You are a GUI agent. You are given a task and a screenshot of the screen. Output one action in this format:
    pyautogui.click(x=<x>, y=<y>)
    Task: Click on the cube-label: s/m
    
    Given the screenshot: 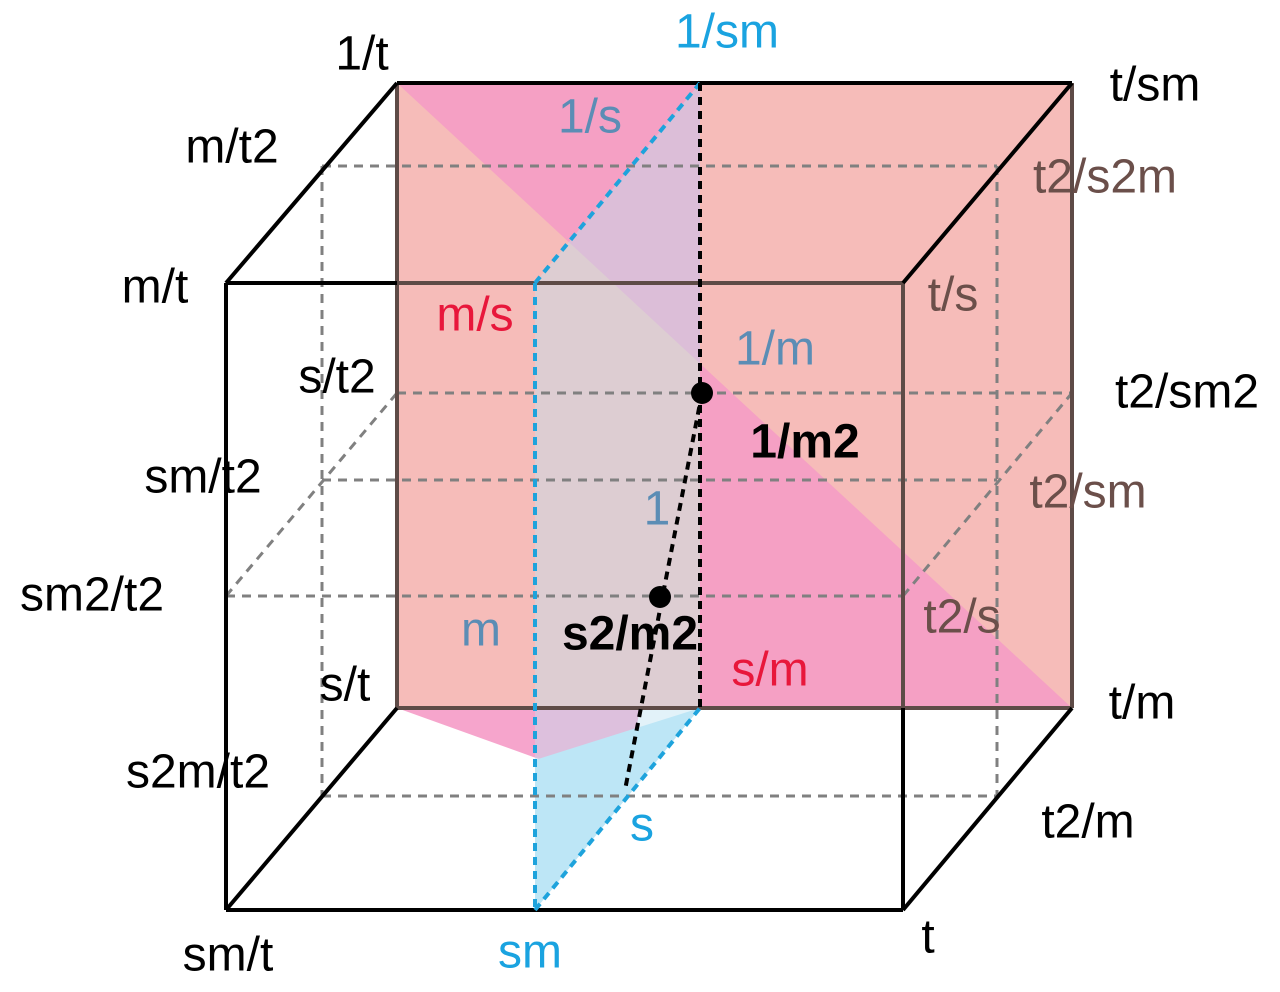 What is the action you would take?
    pyautogui.click(x=769, y=670)
    